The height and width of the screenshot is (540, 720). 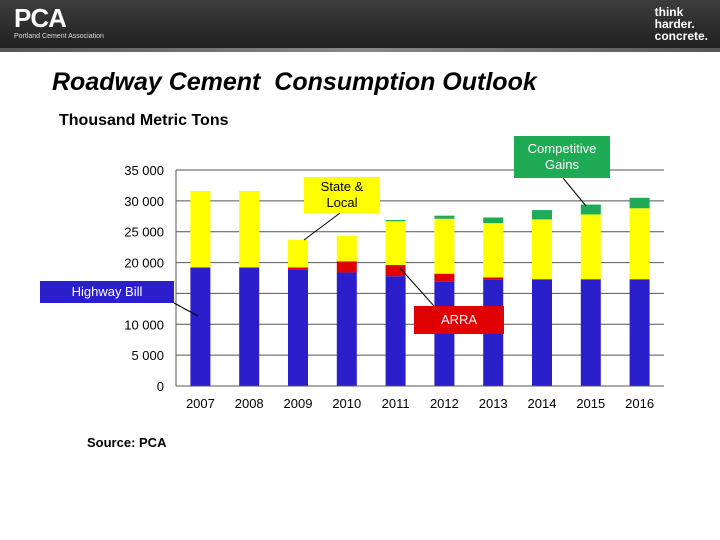 I want to click on y-tick-label: 35 000, so click(x=144, y=170).